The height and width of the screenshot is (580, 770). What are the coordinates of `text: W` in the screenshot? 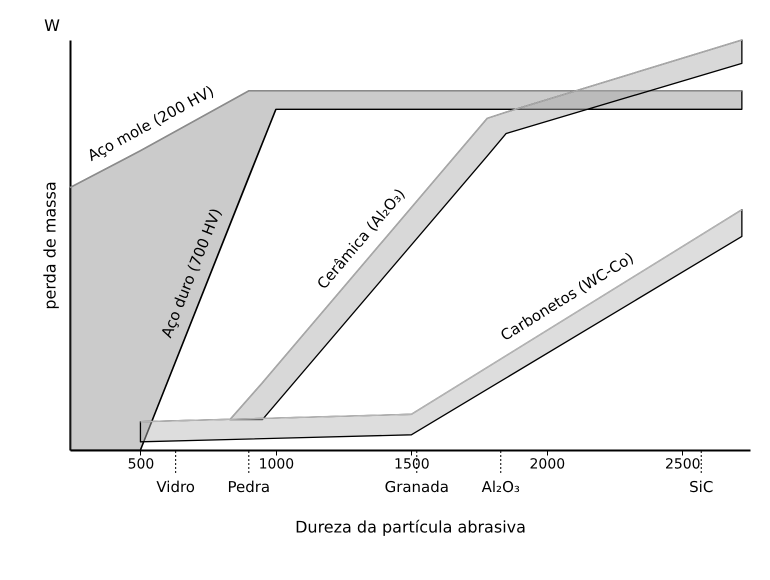 It's located at (52, 25).